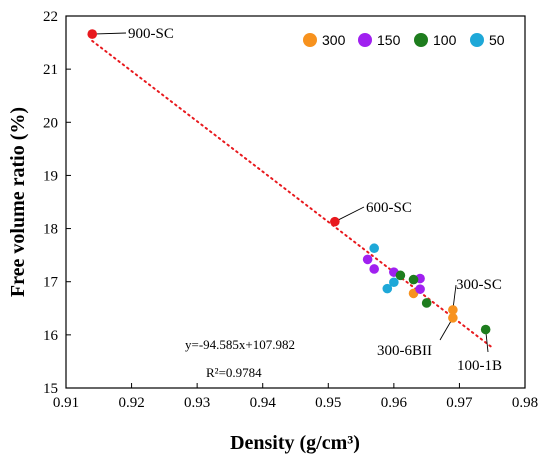  Describe the element at coordinates (234, 372) in the screenshot. I see `r-squared: R²=0.9784` at that location.